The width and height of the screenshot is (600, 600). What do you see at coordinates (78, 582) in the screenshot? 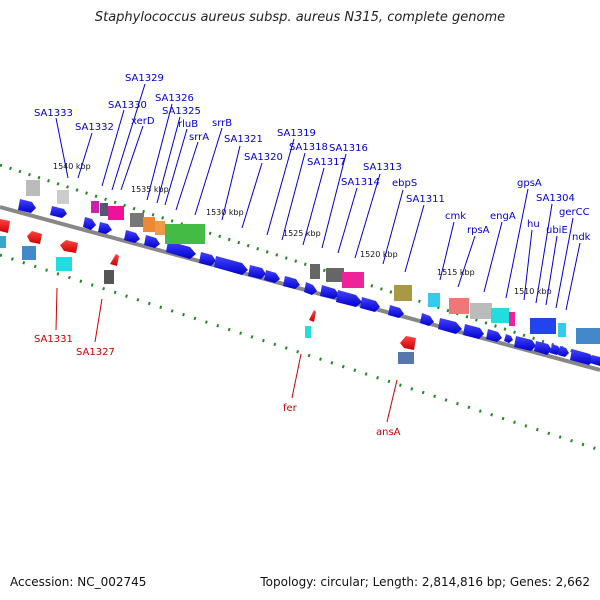
I see `accession-text: Accession: NC_002745` at bounding box center [78, 582].